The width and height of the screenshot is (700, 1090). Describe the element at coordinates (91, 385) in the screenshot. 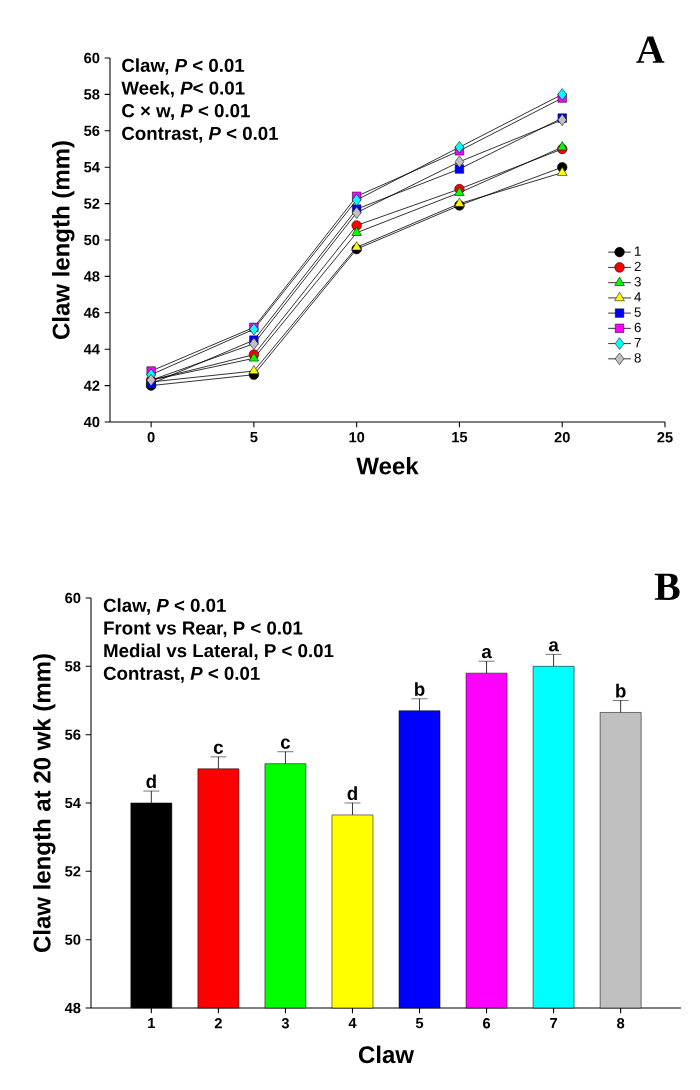

I see `y-tick-label: 42` at that location.